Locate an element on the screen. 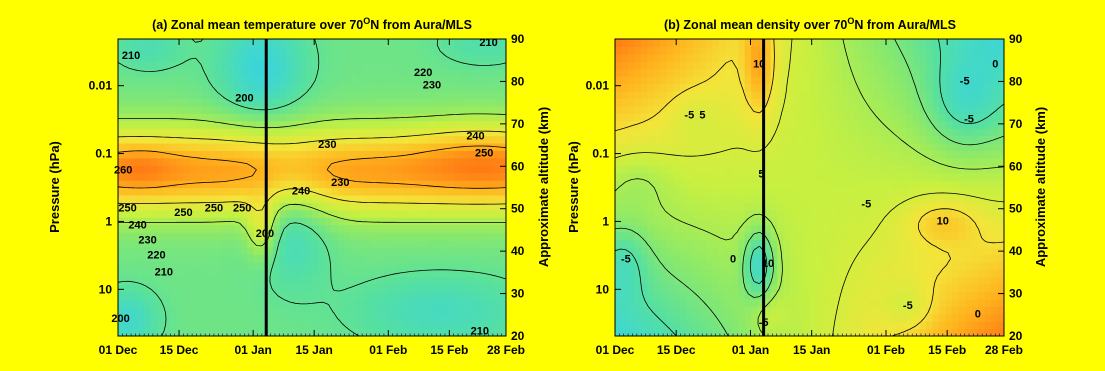 The image size is (1105, 371). x-tick-label: 15 Dec is located at coordinates (179, 350).